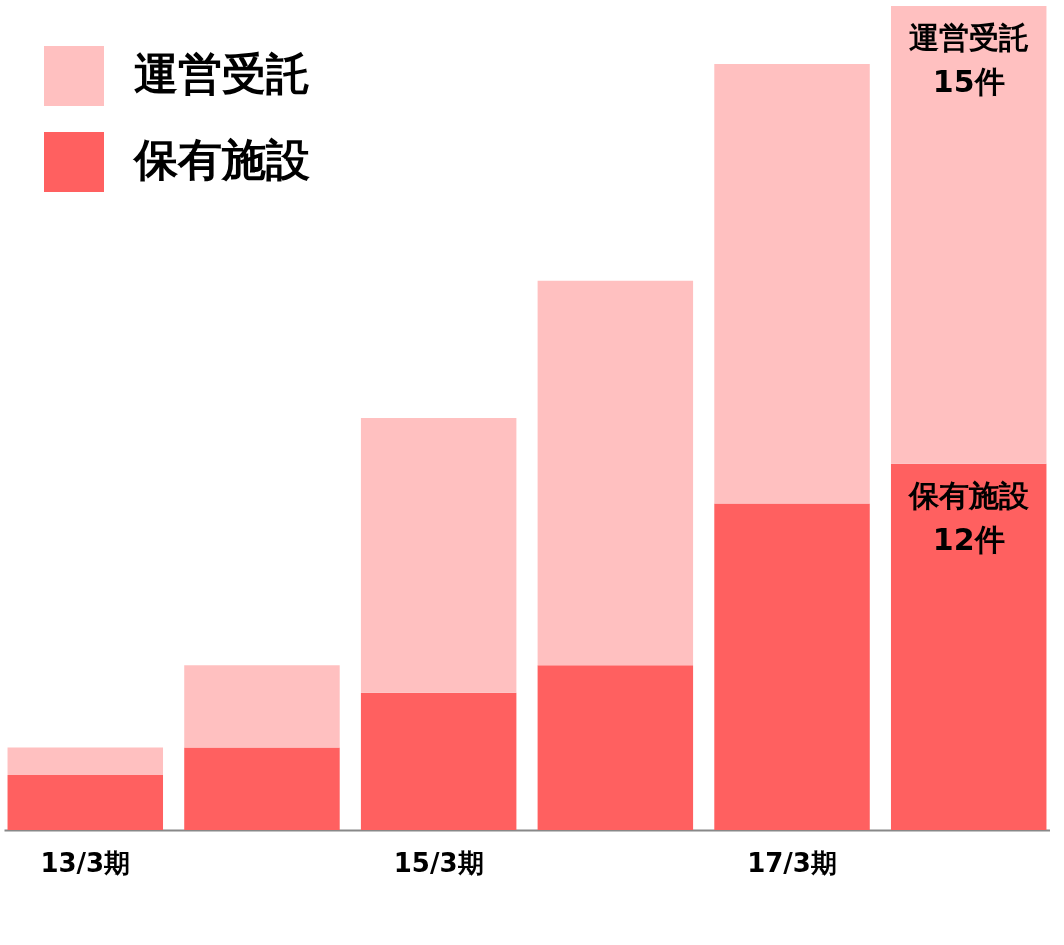 This screenshot has width=1064, height=945. I want to click on text: 運営受託, so click(968, 37).